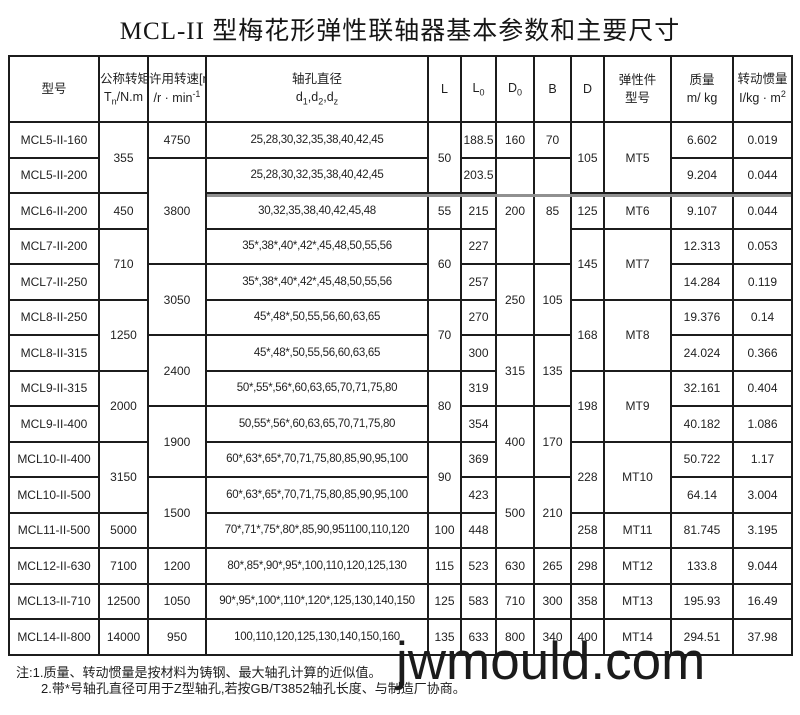 Image resolution: width=800 pixels, height=715 pixels. Describe the element at coordinates (317, 175) in the screenshot. I see `cell-bore: 25,28,30,32,35,38,40,42,45` at that location.